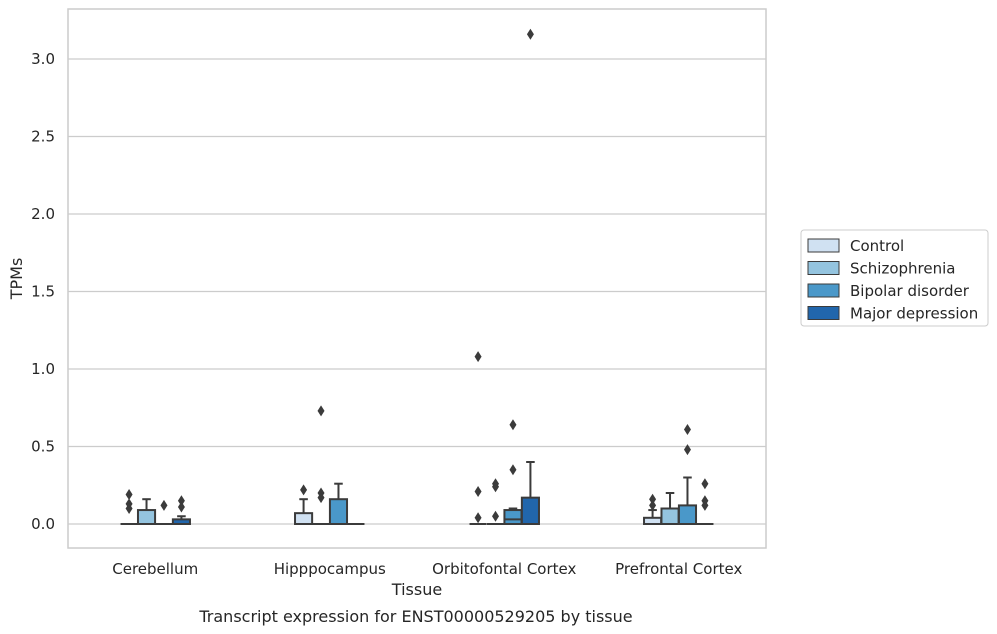 Image resolution: width=997 pixels, height=634 pixels. I want to click on y-tick-label: 0.0, so click(43, 524).